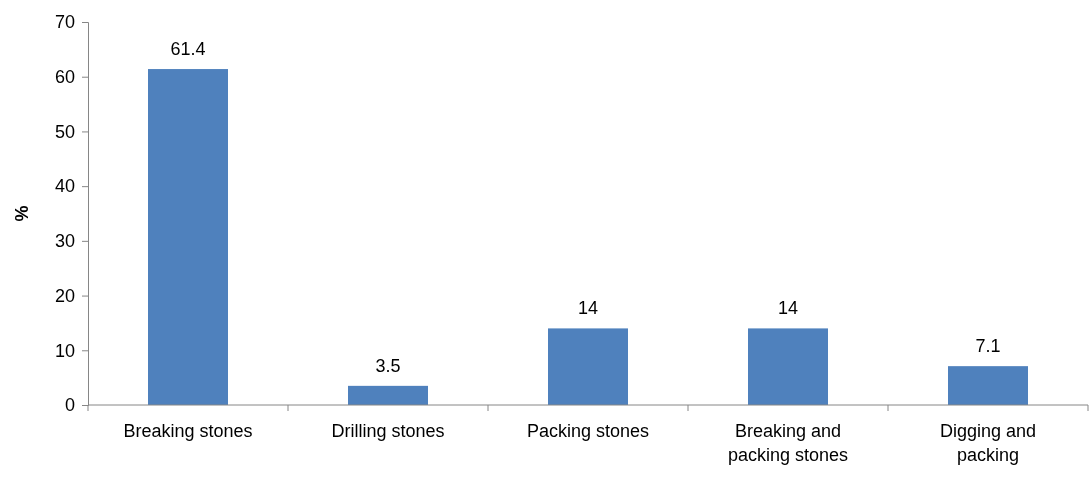 The height and width of the screenshot is (487, 1091). What do you see at coordinates (64, 76) in the screenshot?
I see `y-tick-label: 60` at bounding box center [64, 76].